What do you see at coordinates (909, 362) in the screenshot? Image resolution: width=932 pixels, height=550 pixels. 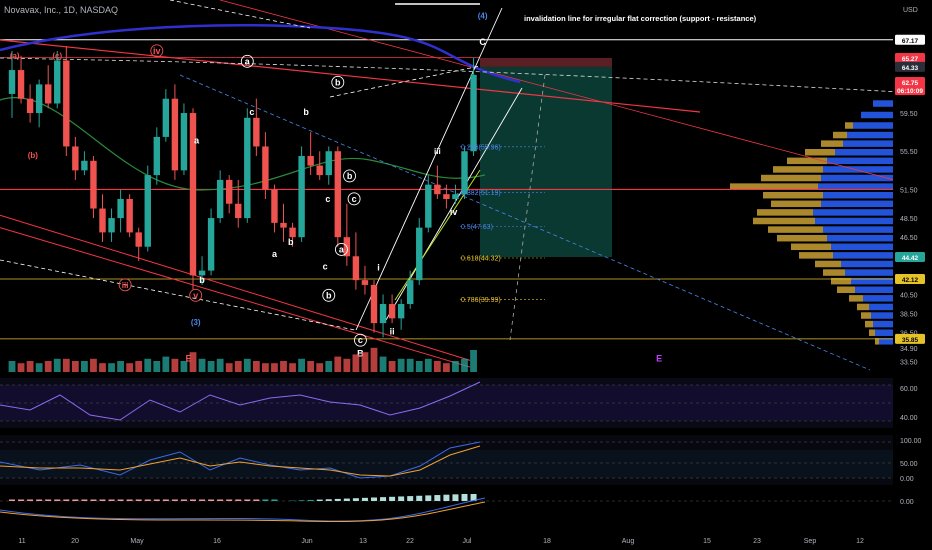 I see `price-tick-label: 33.50` at bounding box center [909, 362].